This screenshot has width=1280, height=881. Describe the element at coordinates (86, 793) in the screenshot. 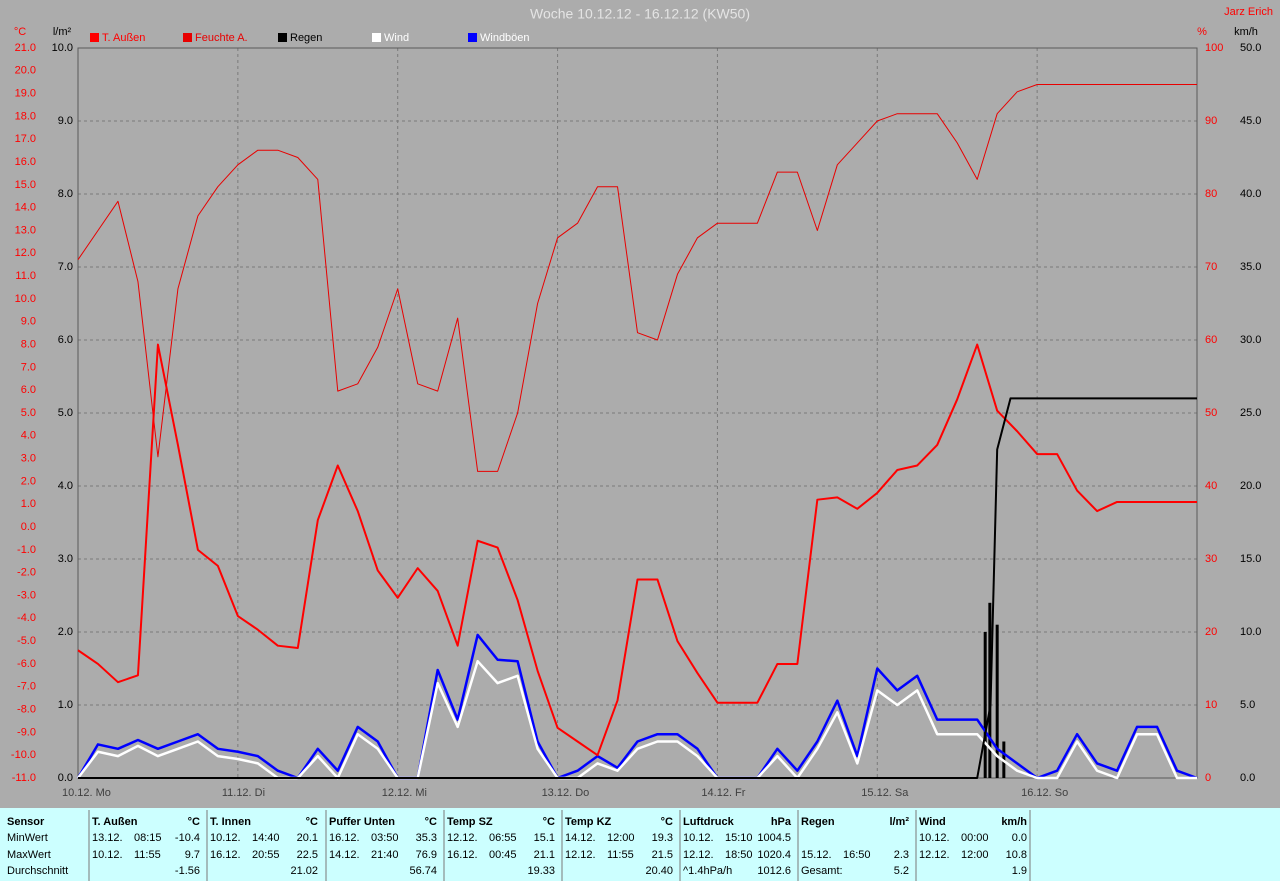

I see `x-tick-label: 10.12. Mo` at that location.